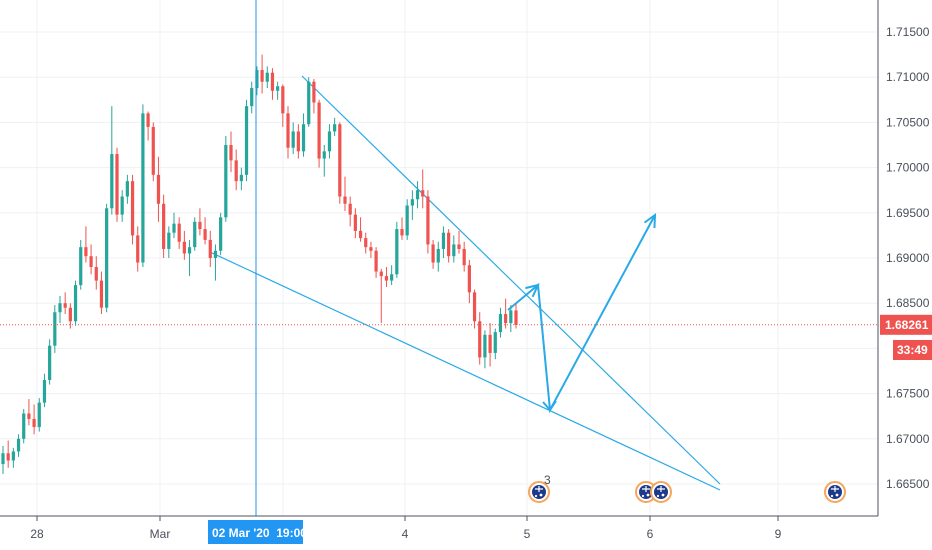 This screenshot has width=932, height=550. Describe the element at coordinates (650, 534) in the screenshot. I see `x-tick-label: 6` at that location.